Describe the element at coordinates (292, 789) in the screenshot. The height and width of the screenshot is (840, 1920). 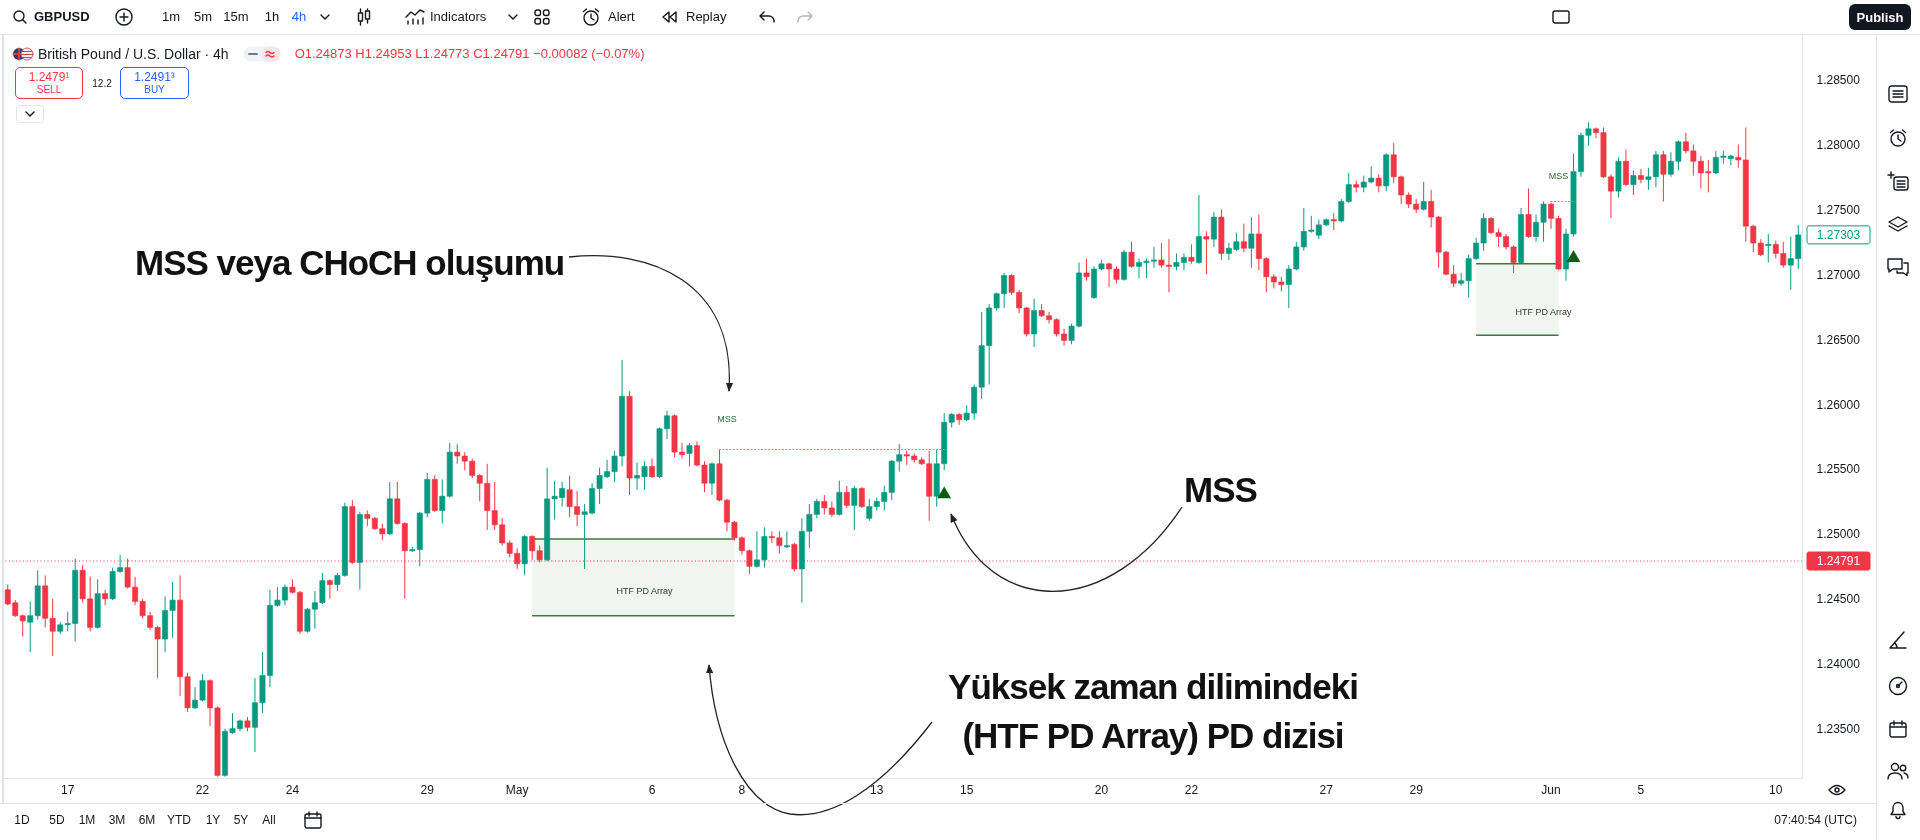
I see `x-tick-label: 24` at that location.